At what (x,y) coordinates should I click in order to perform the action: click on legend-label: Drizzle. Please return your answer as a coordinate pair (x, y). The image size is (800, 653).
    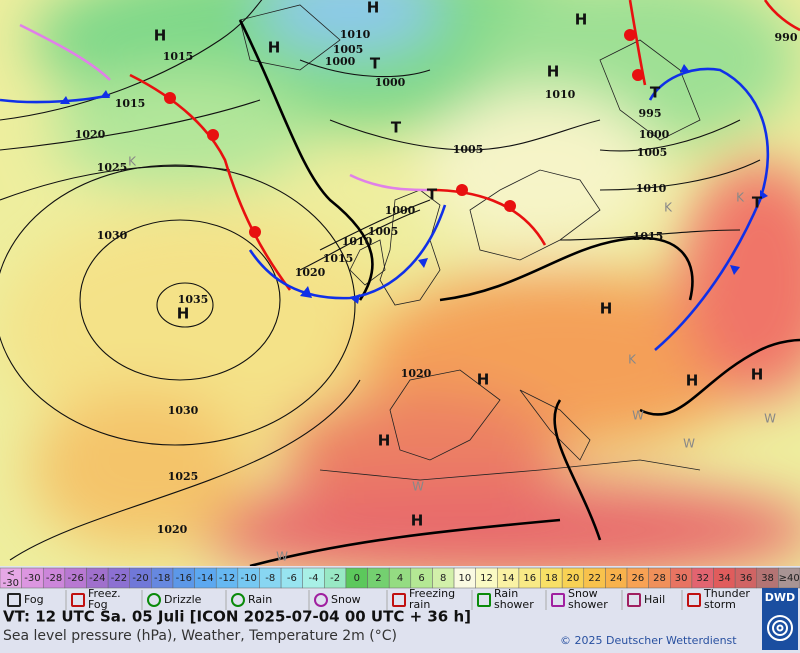
    Looking at the image, I should click on (183, 599).